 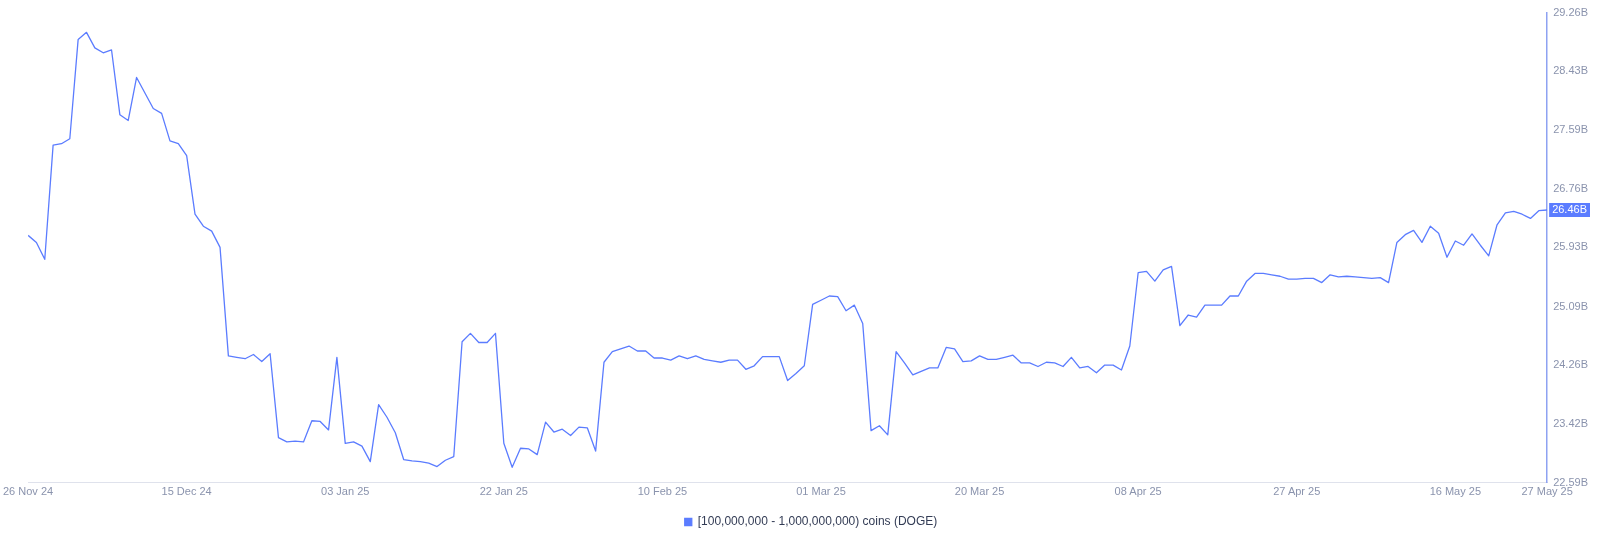 I want to click on x-tick-label: 01 Mar 25, so click(x=821, y=491).